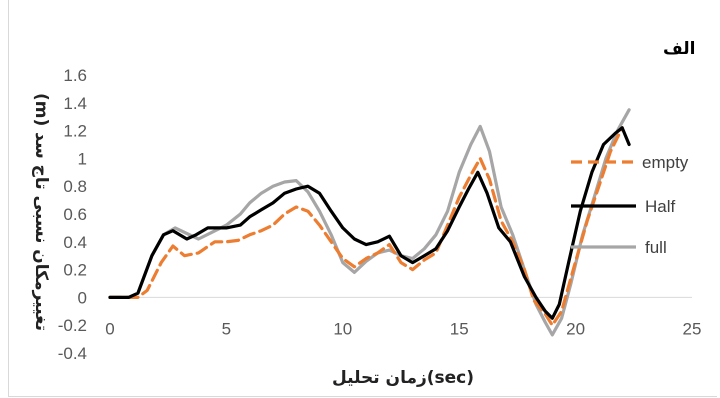 The width and height of the screenshot is (720, 398). Describe the element at coordinates (656, 247) in the screenshot. I see `legend-label-full: full` at that location.